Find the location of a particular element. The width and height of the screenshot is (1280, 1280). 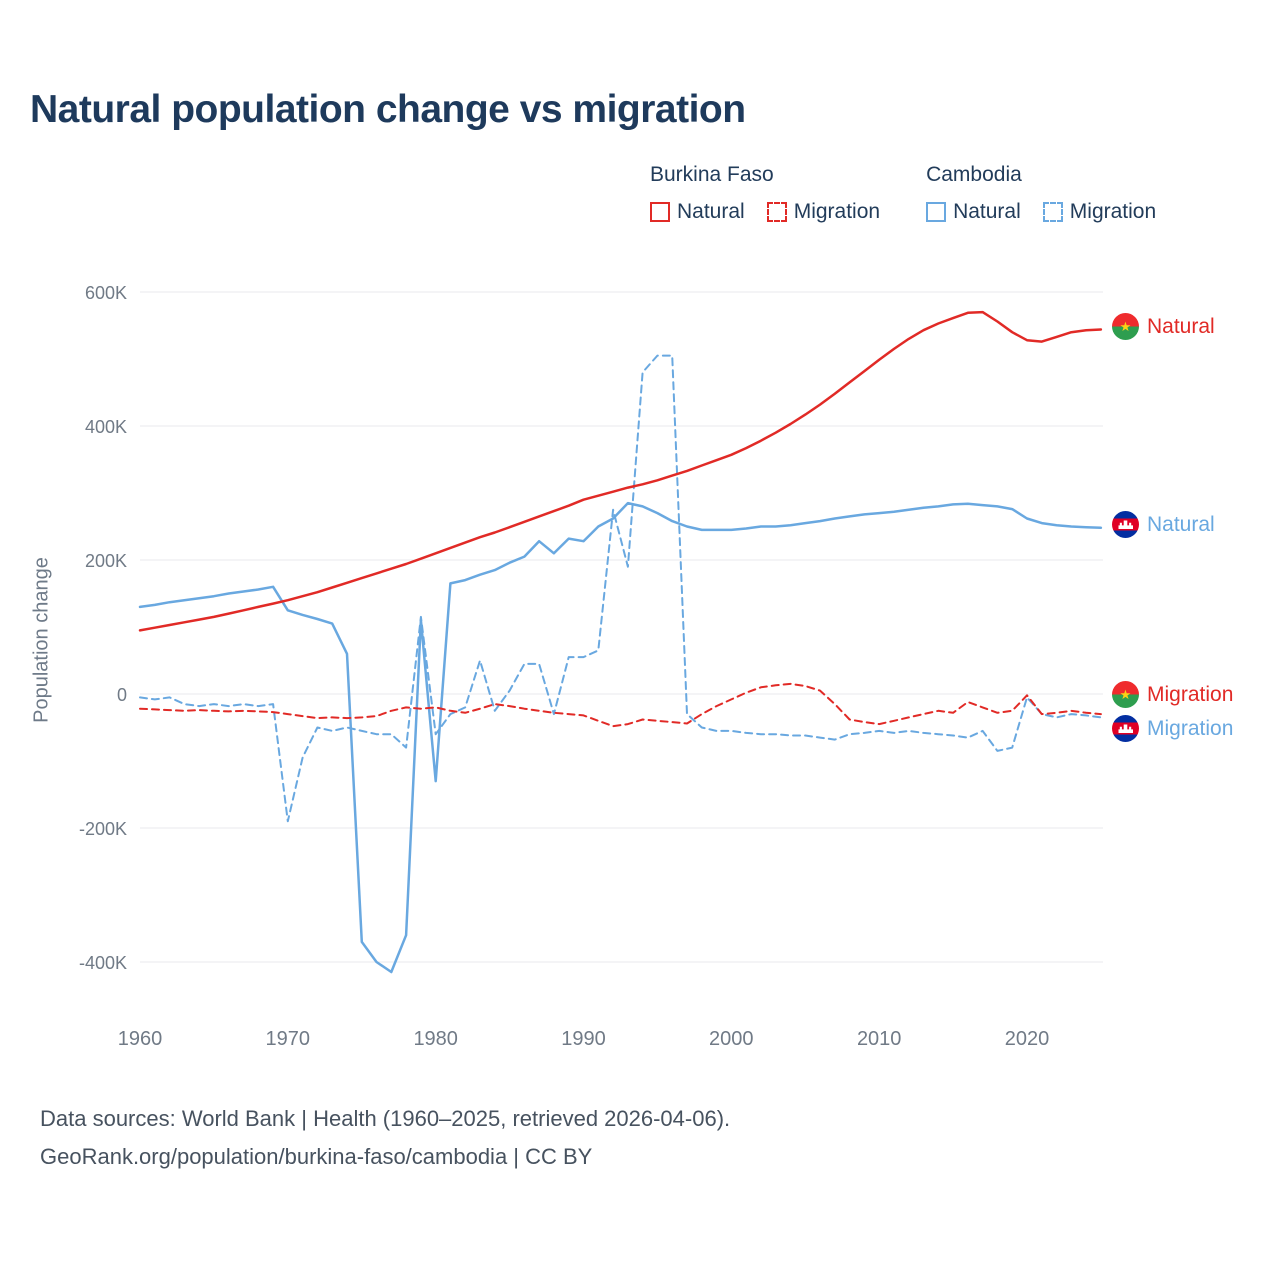

red-solid-swatch-icon is located at coordinates (660, 212).